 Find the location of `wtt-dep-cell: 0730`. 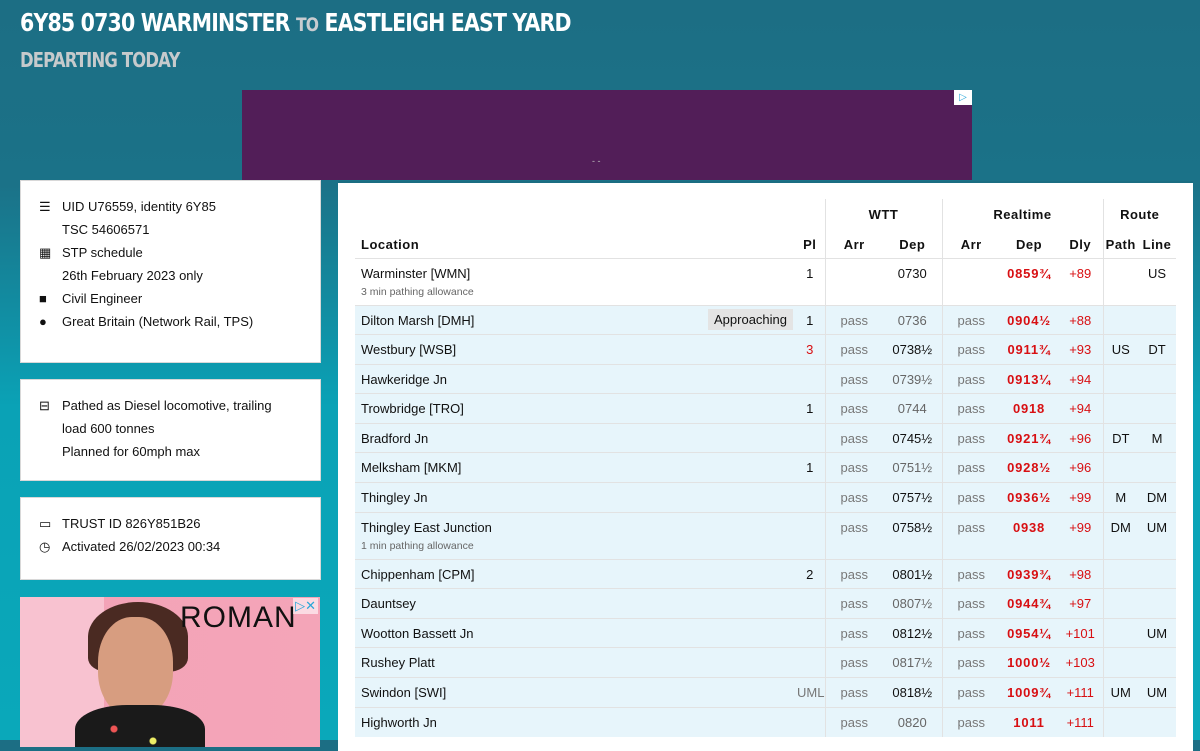

wtt-dep-cell: 0730 is located at coordinates (912, 281).